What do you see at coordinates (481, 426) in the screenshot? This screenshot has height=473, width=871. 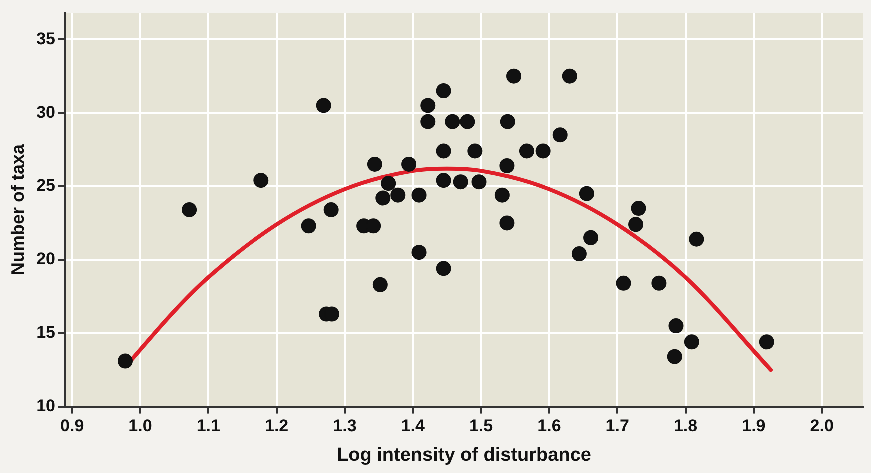 I see `x-tick-label: 1.5` at bounding box center [481, 426].